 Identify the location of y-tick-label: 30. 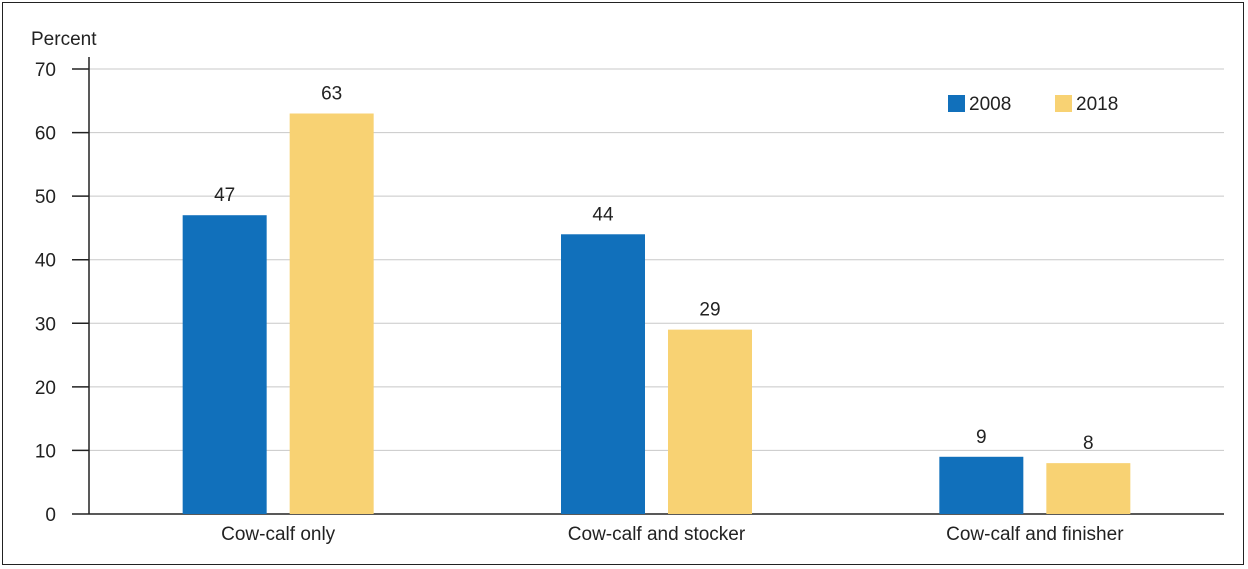
(45, 324).